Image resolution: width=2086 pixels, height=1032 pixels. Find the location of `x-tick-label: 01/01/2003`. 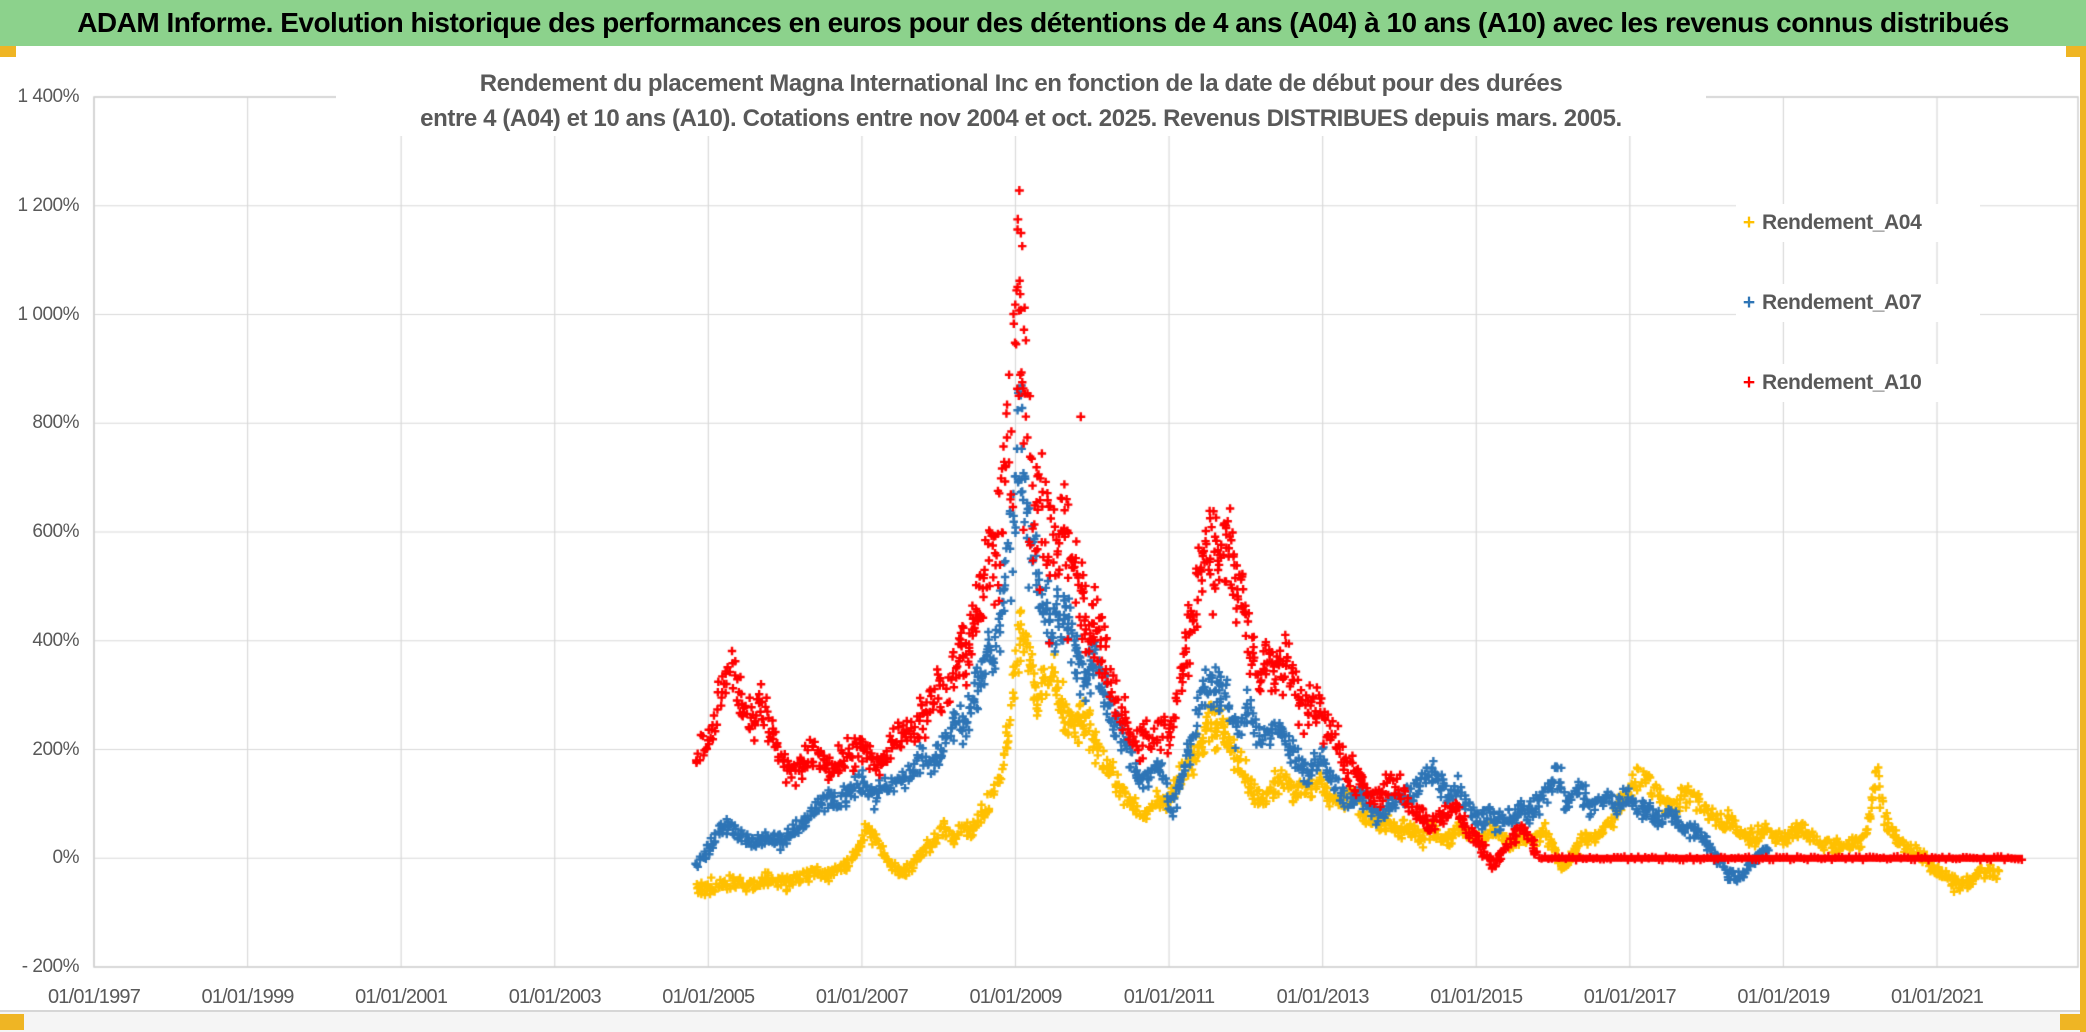

x-tick-label: 01/01/2003 is located at coordinates (555, 997).